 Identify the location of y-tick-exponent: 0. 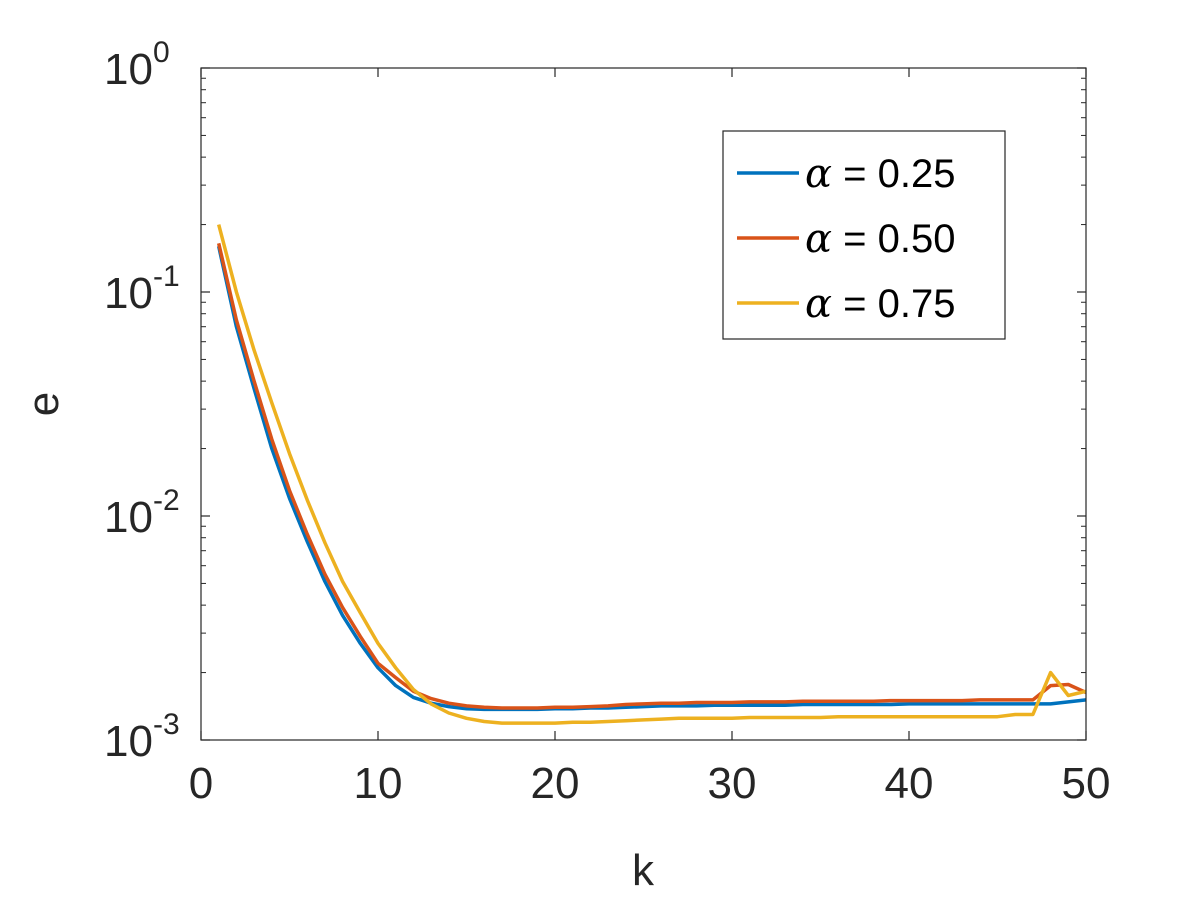
(161, 52).